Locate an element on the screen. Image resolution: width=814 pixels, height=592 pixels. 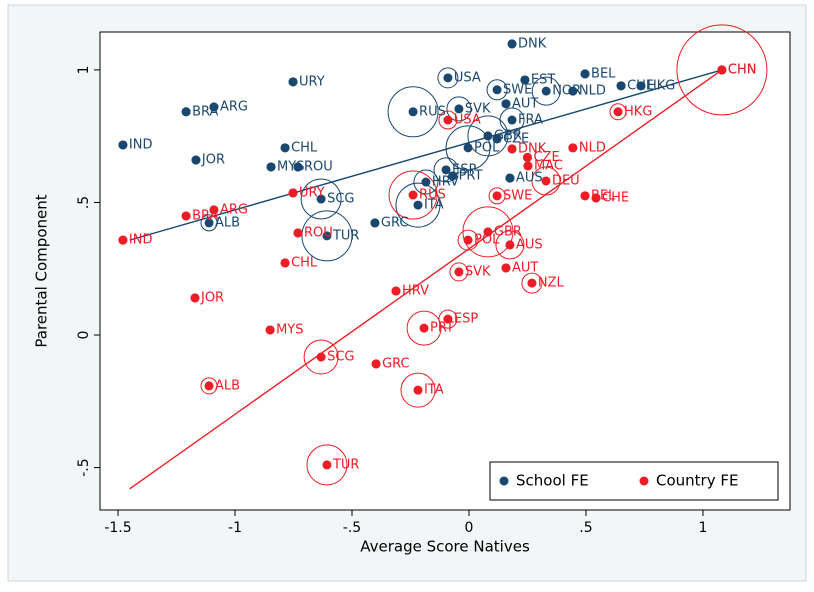
legend-label: Country FE is located at coordinates (697, 481).